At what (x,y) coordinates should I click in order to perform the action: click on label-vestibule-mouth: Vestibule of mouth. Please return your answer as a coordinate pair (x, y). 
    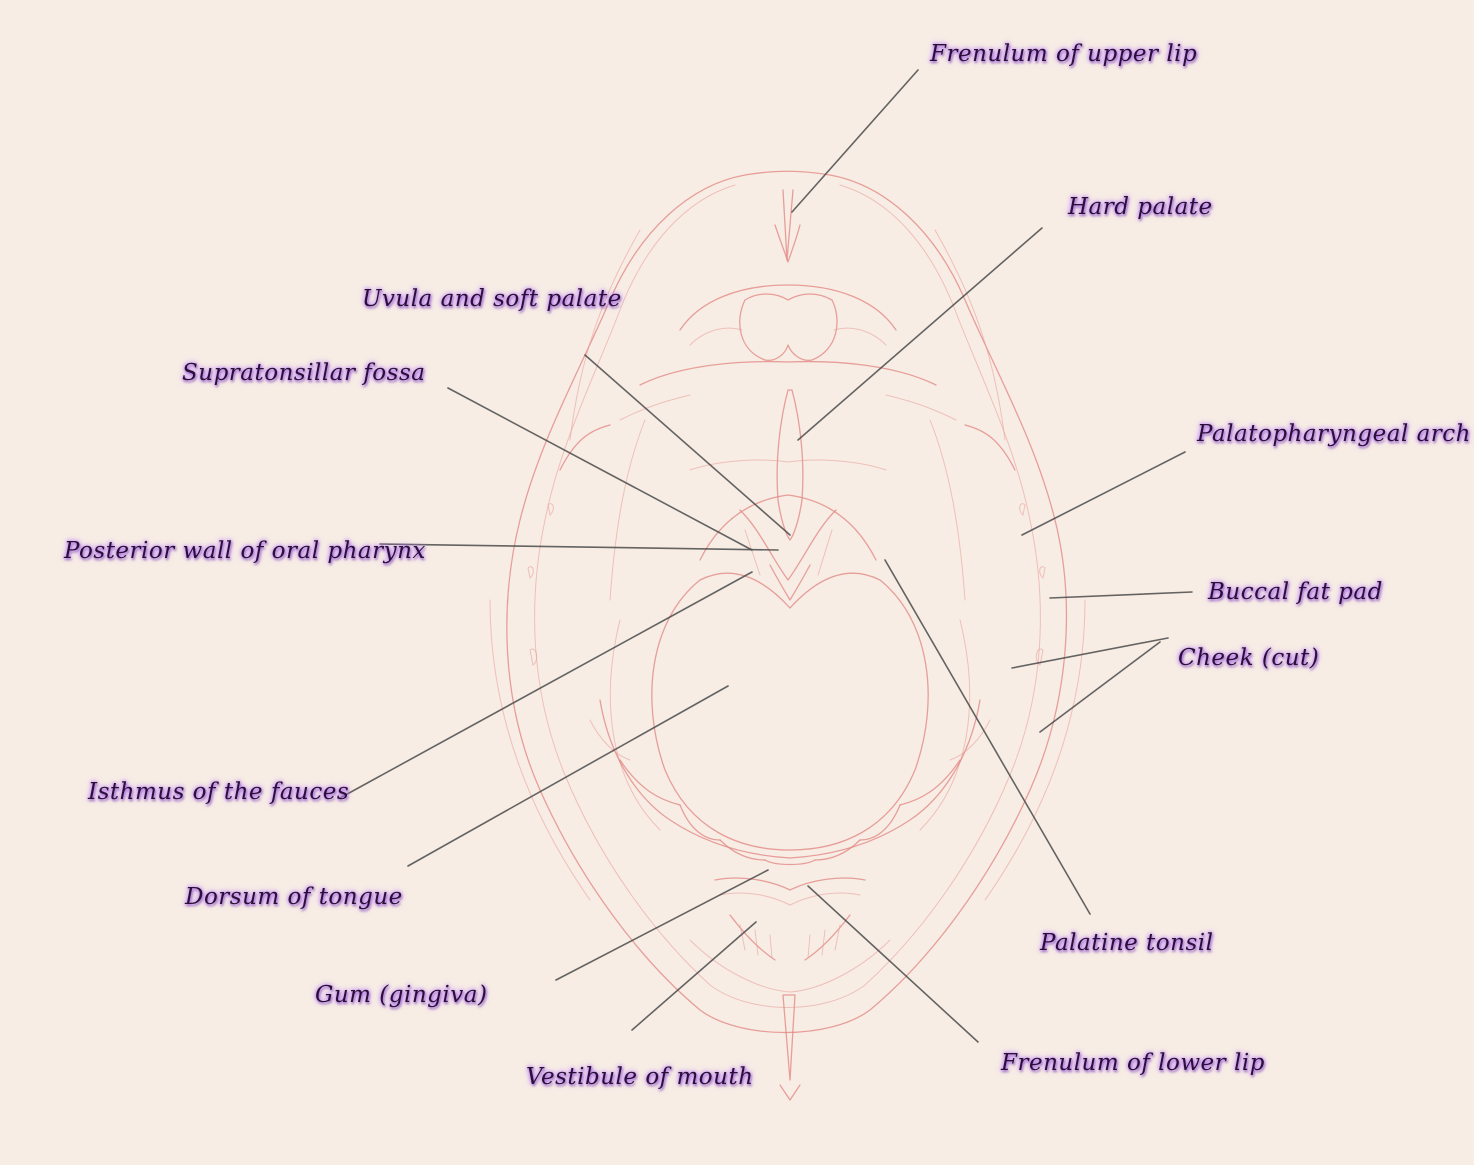
    Looking at the image, I should click on (640, 1077).